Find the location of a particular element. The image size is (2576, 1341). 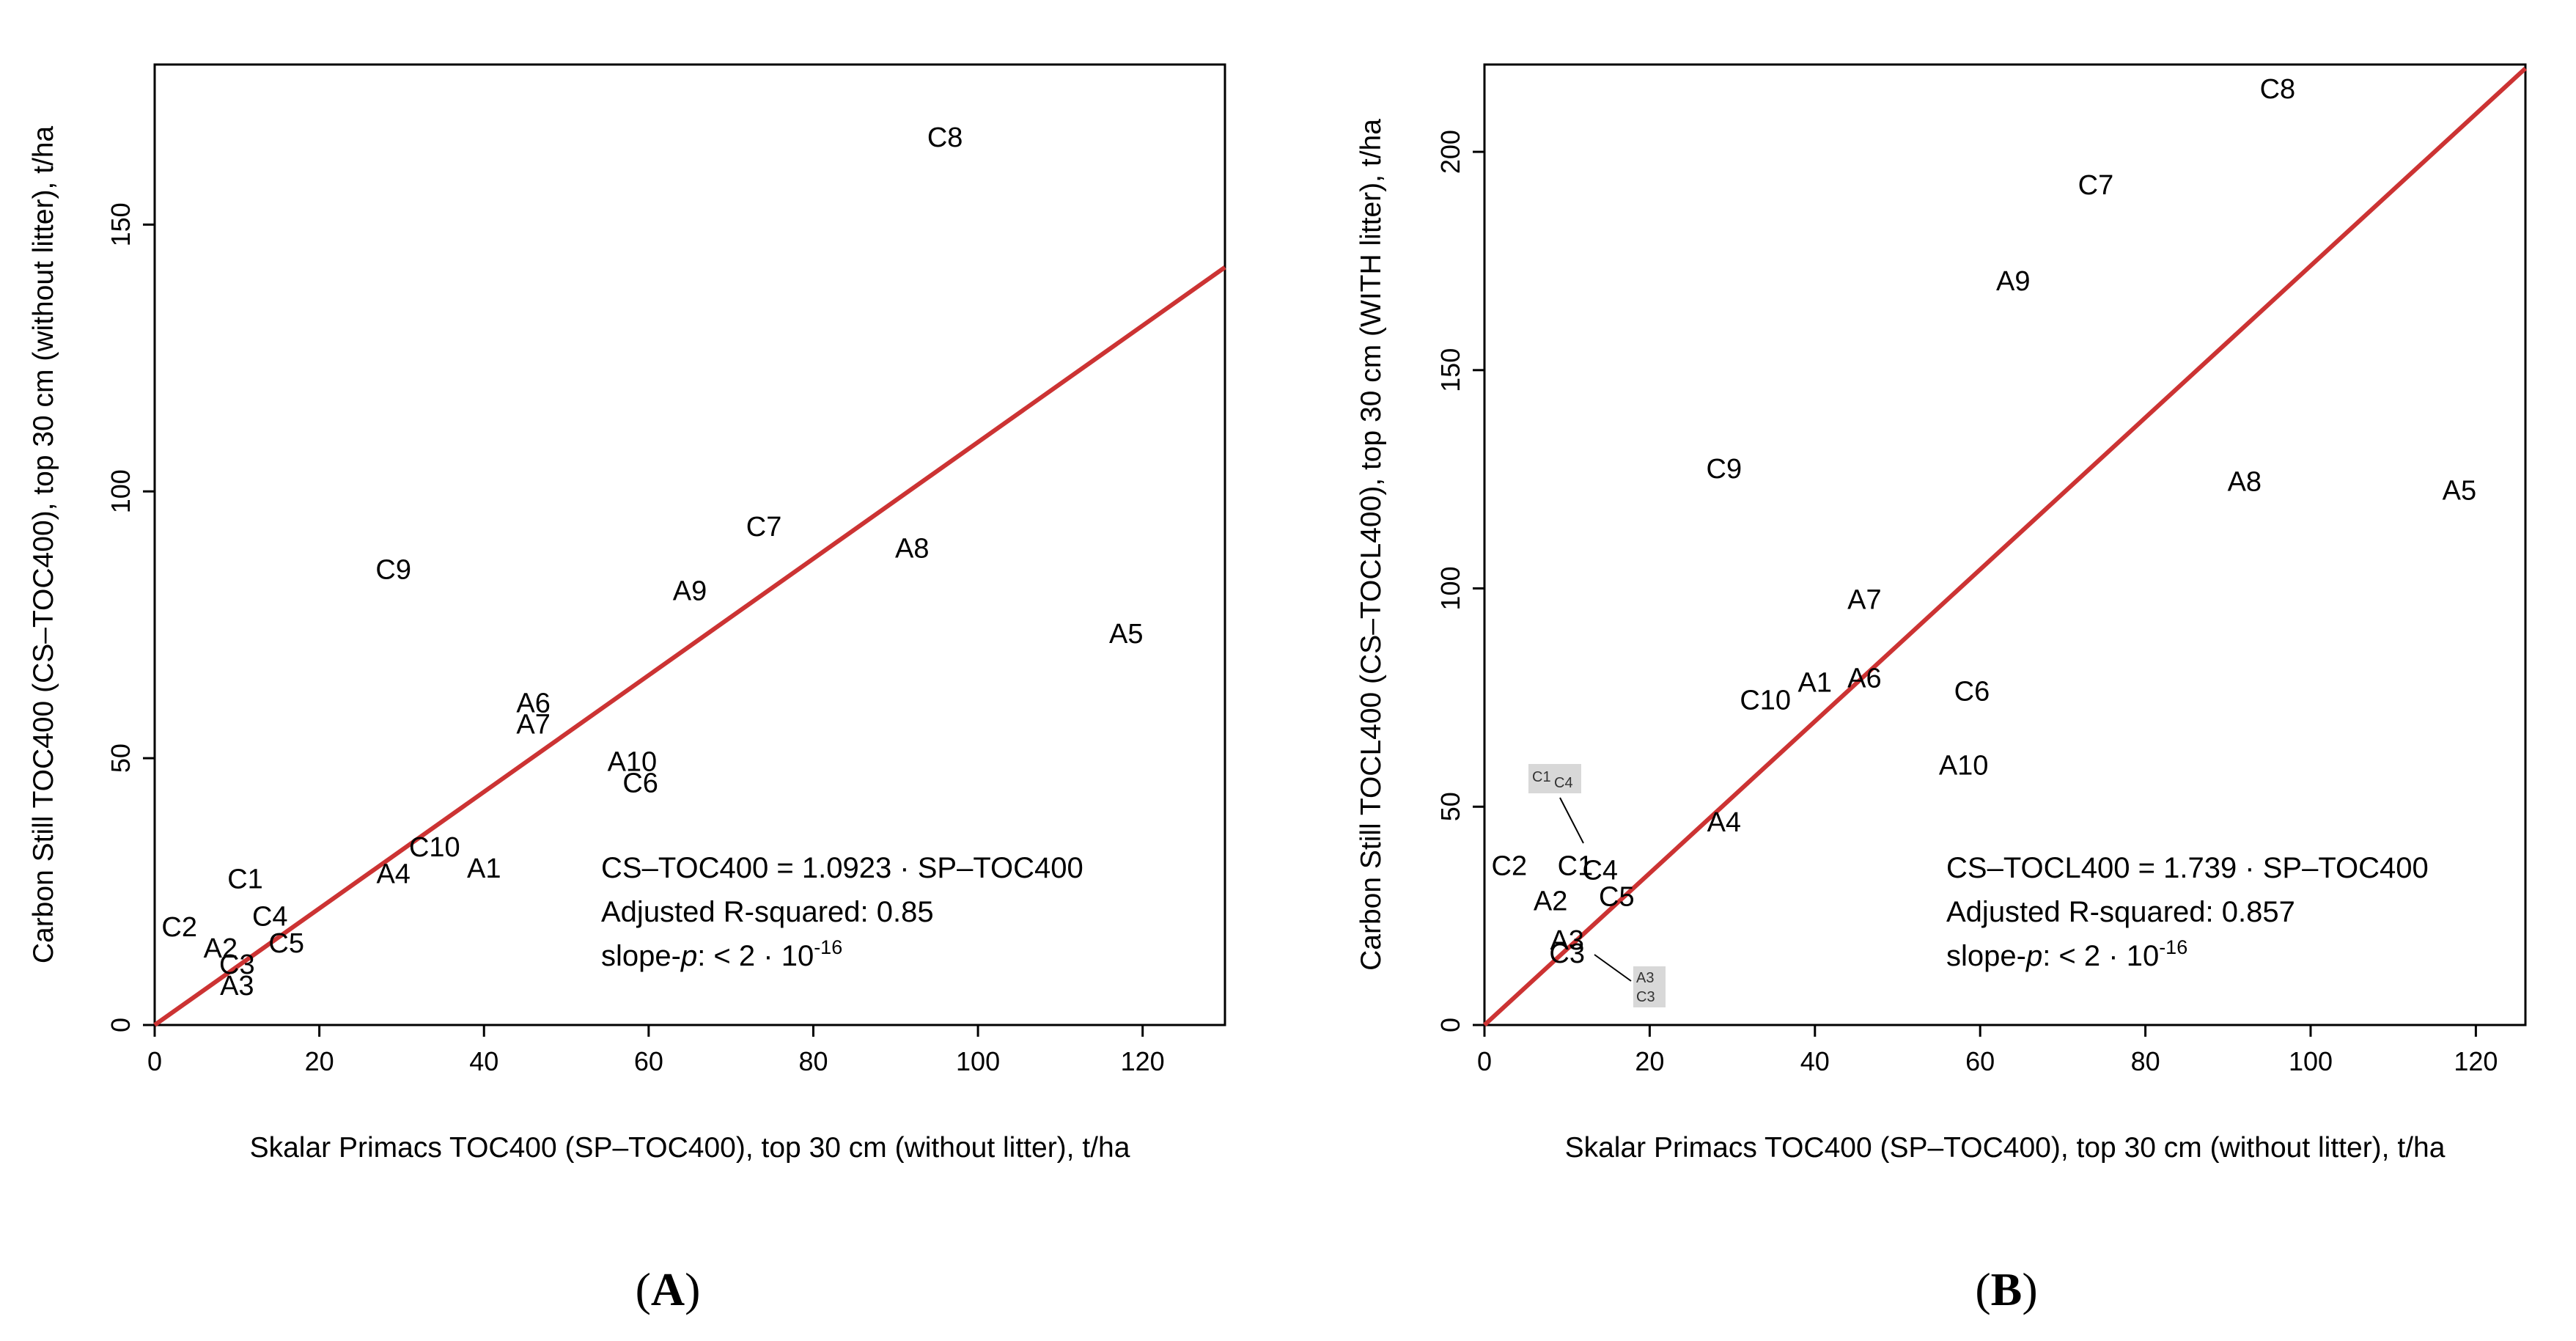

point-label-b-c8: C8 is located at coordinates (2278, 89).